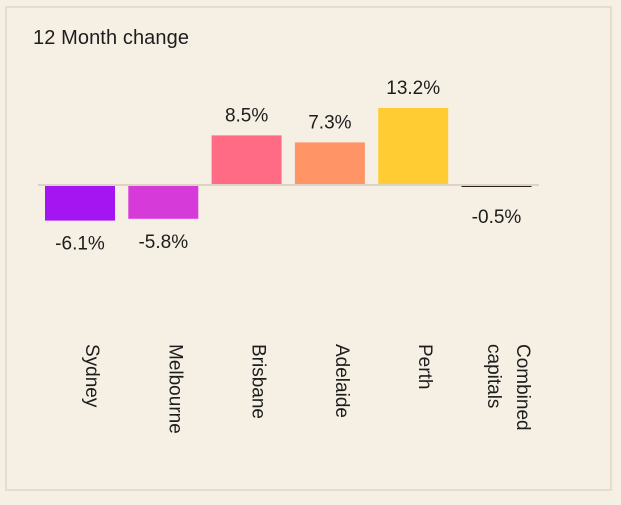 The image size is (621, 505). I want to click on value-label-brisbane: 8.5%, so click(246, 115).